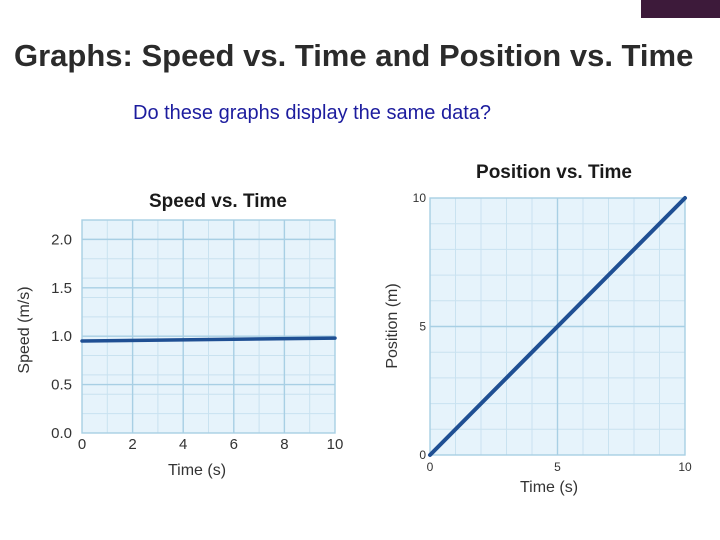 This screenshot has height=540, width=720. I want to click on y-tick-label: 0, so click(422, 455).